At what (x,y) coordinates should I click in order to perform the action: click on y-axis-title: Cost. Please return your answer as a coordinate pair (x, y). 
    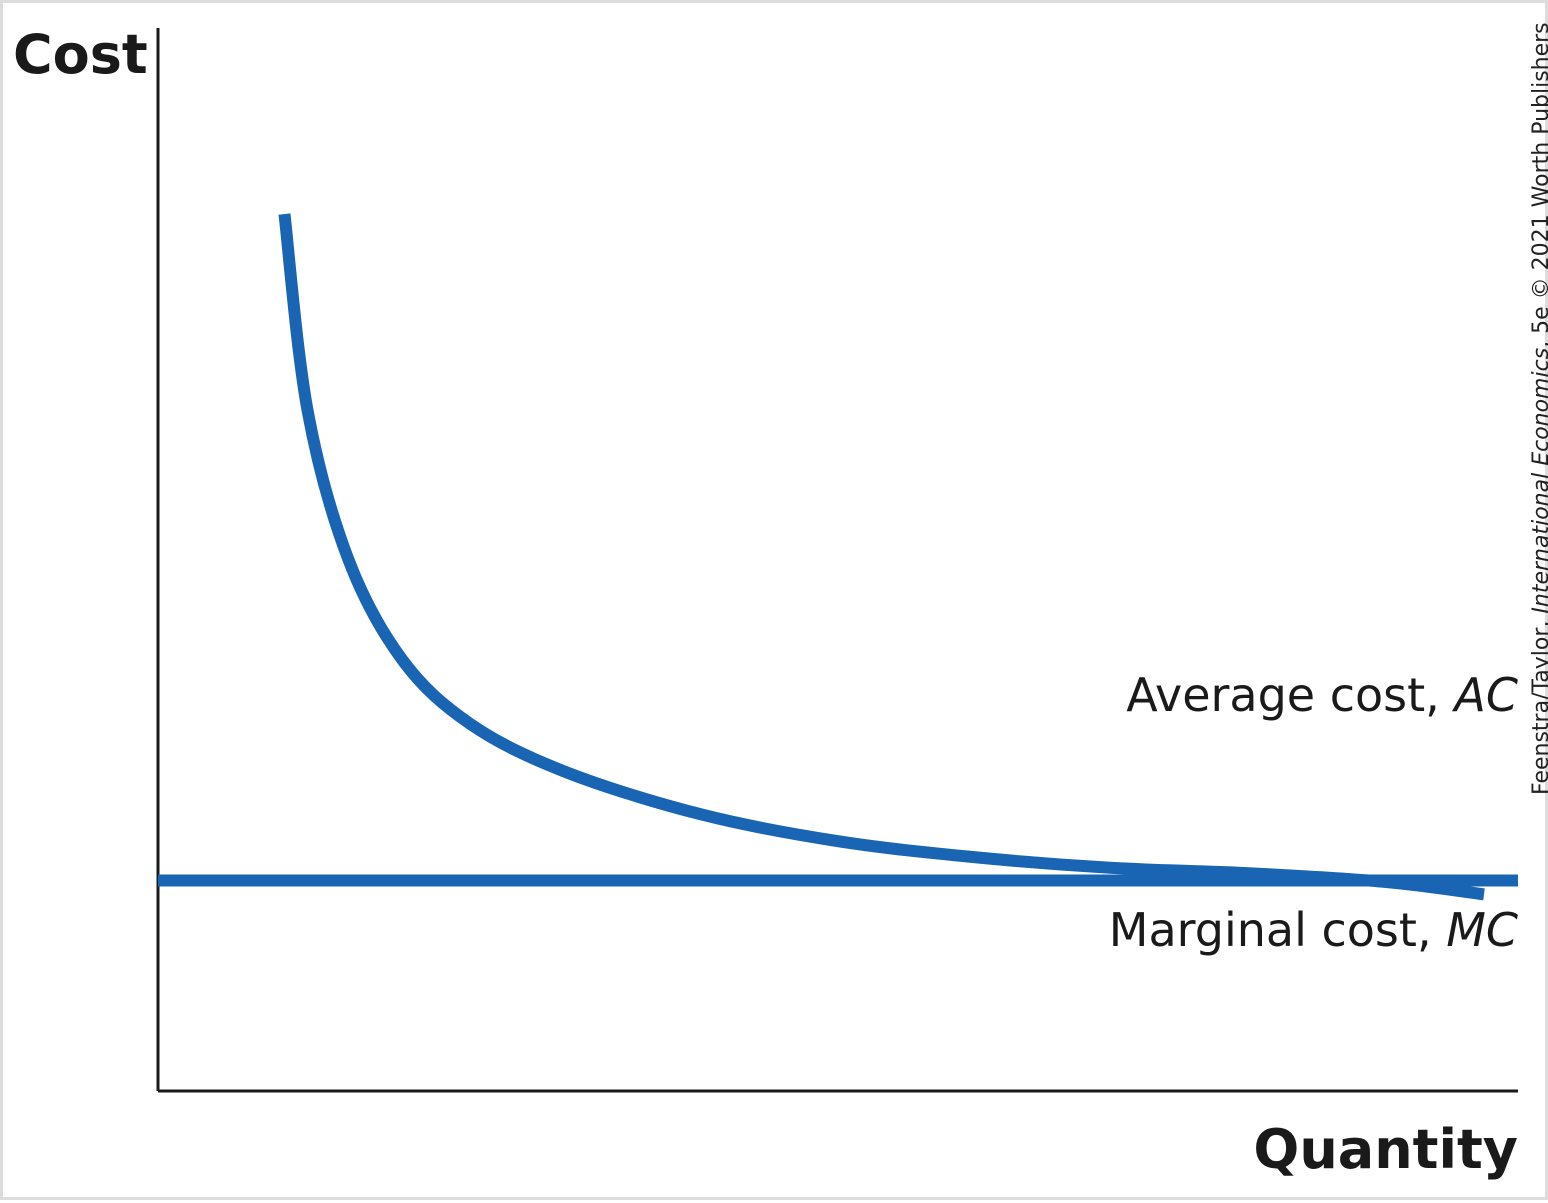
    Looking at the image, I should click on (80, 54).